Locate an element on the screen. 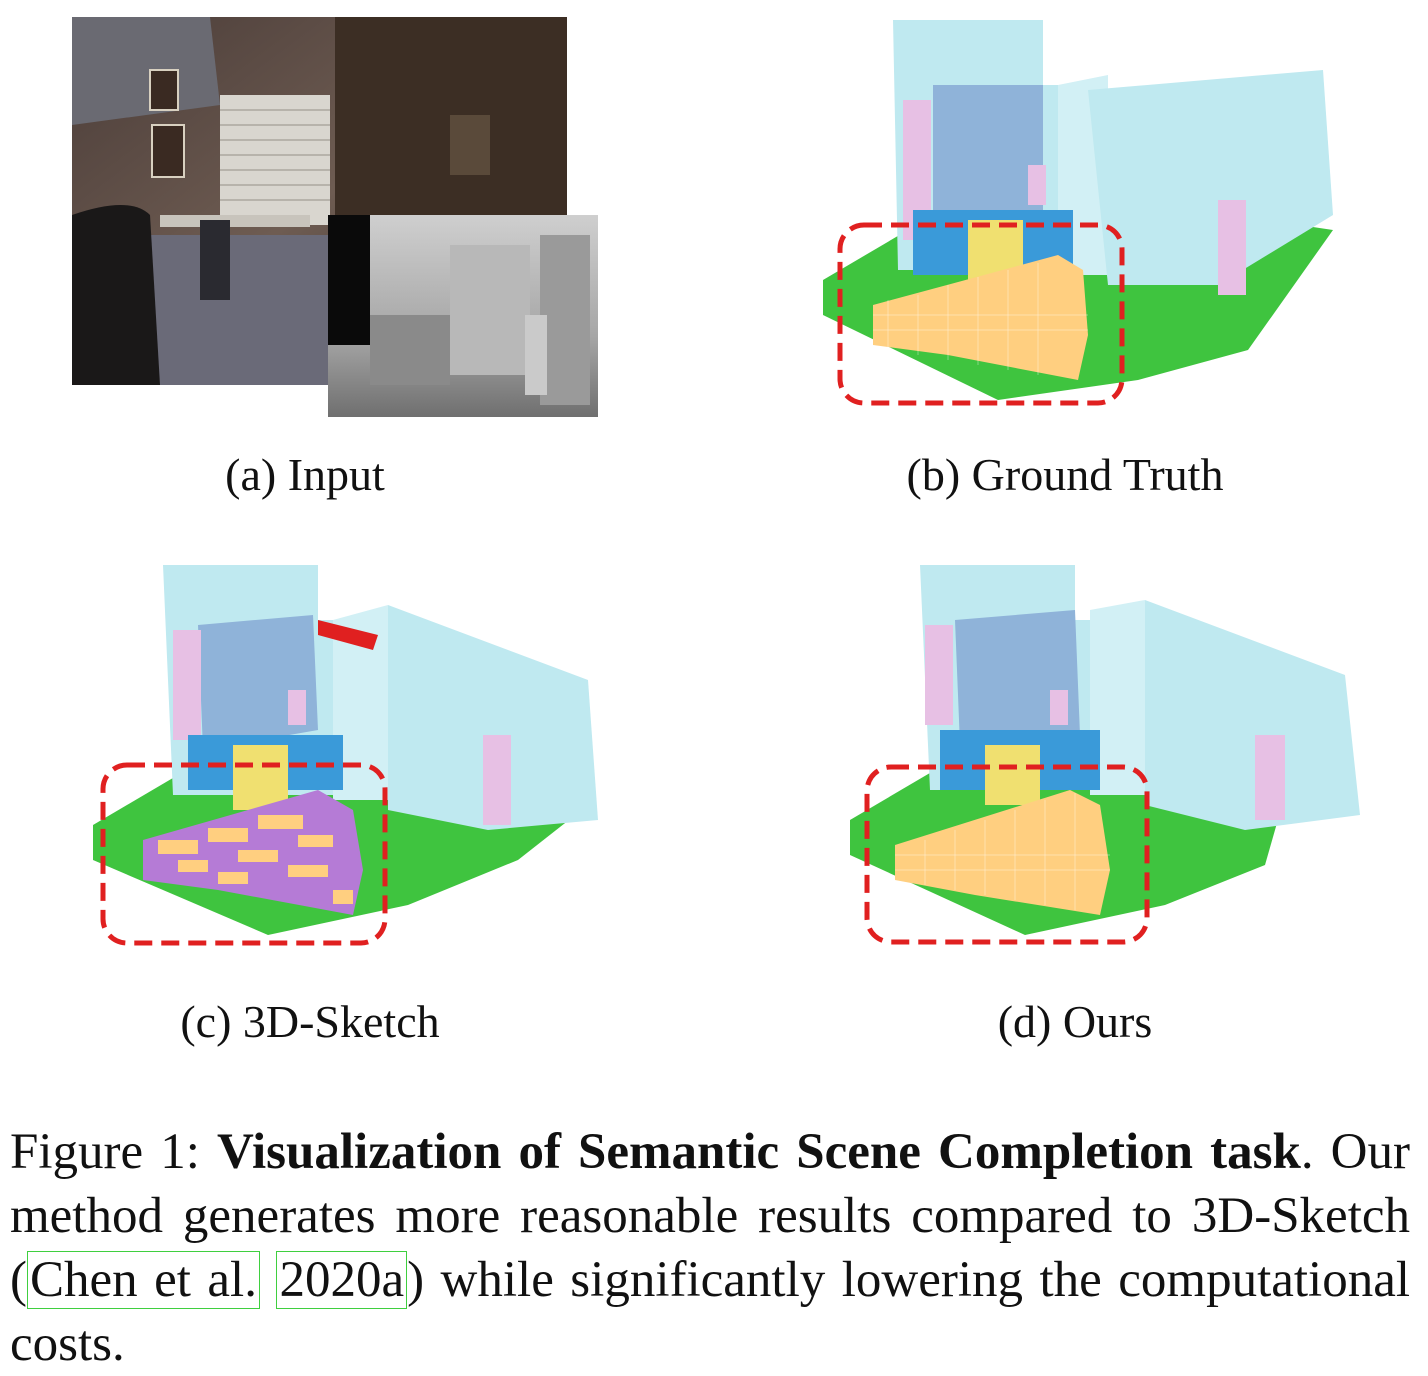 This screenshot has width=1428, height=1376. citation-link-year: 2020a is located at coordinates (342, 1280).